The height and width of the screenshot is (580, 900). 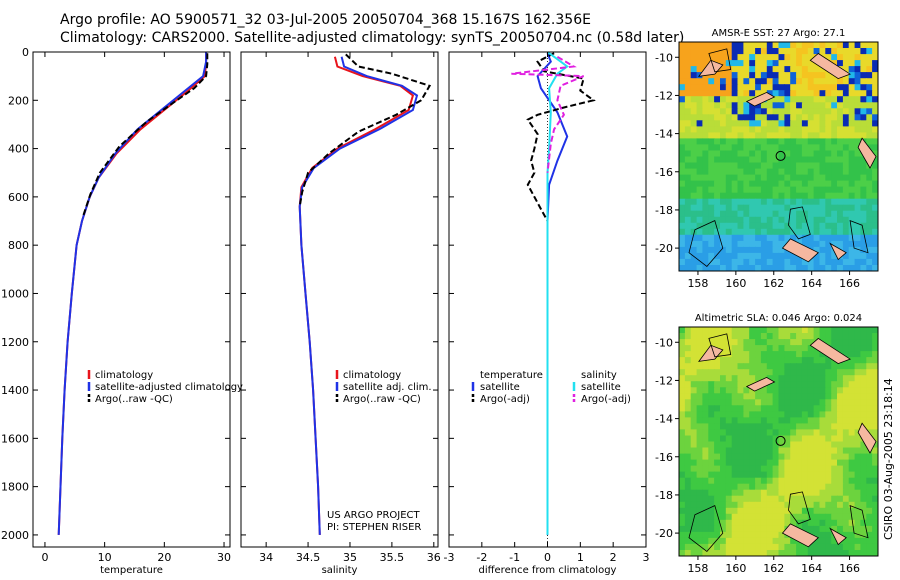 What do you see at coordinates (664, 210) in the screenshot?
I see `sst-map-ytick-label: -18` at bounding box center [664, 210].